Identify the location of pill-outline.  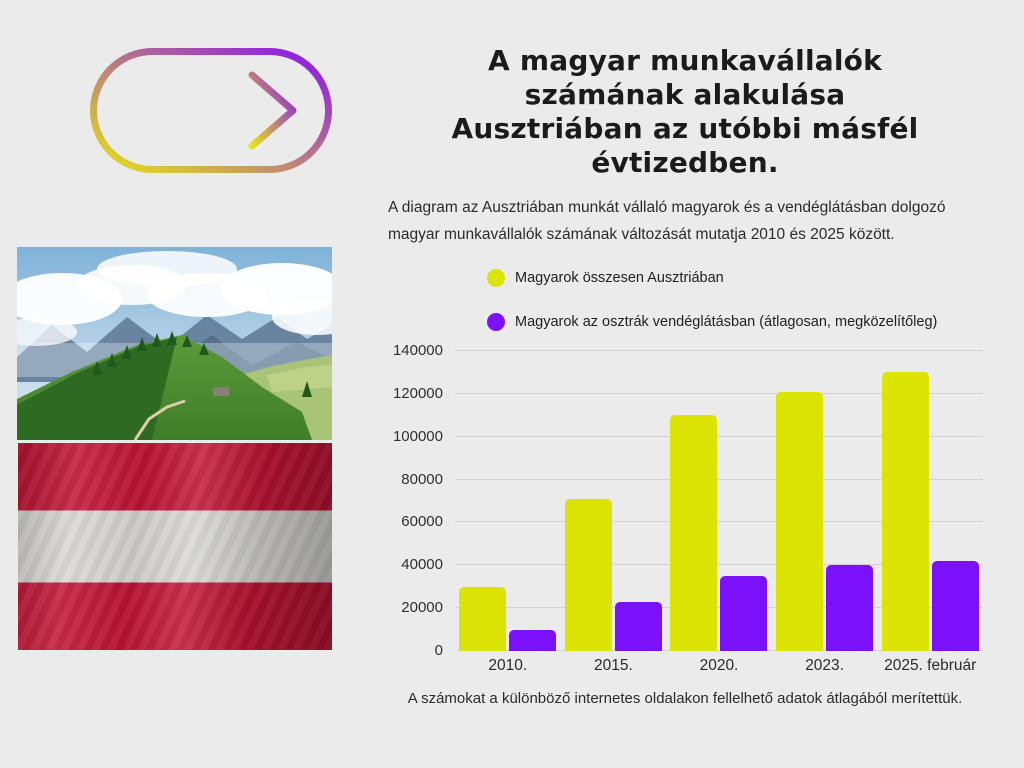
(211, 110).